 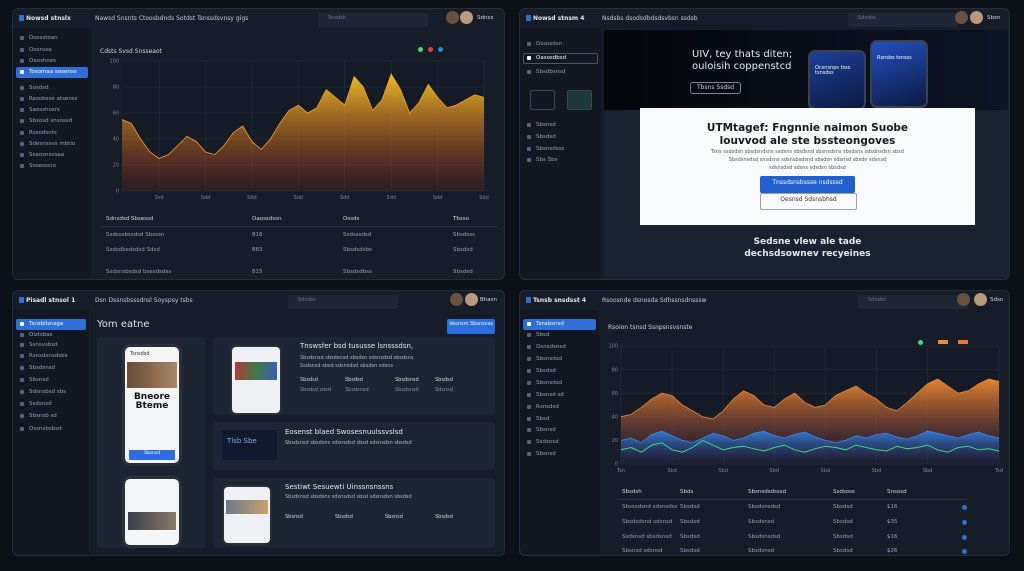 What do you see at coordinates (47, 155) in the screenshot?
I see `sidebar-item: Ssaosnsvsaa` at bounding box center [47, 155].